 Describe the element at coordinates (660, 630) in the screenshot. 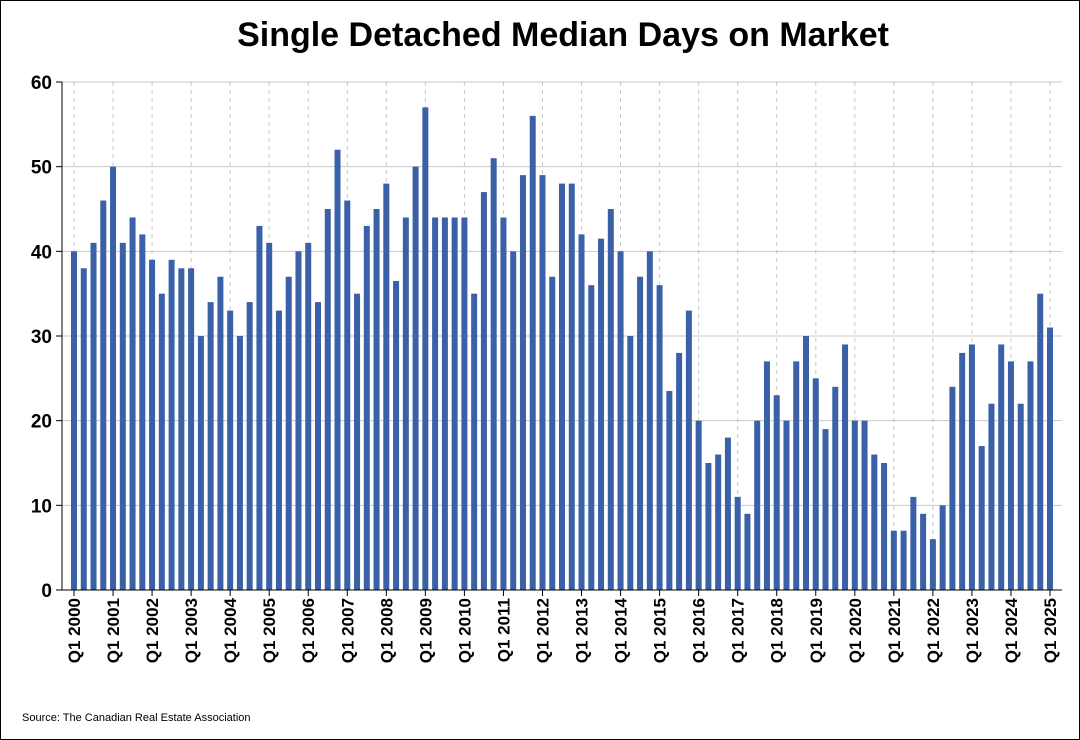

I see `x-tick-label: Q1 2015` at that location.